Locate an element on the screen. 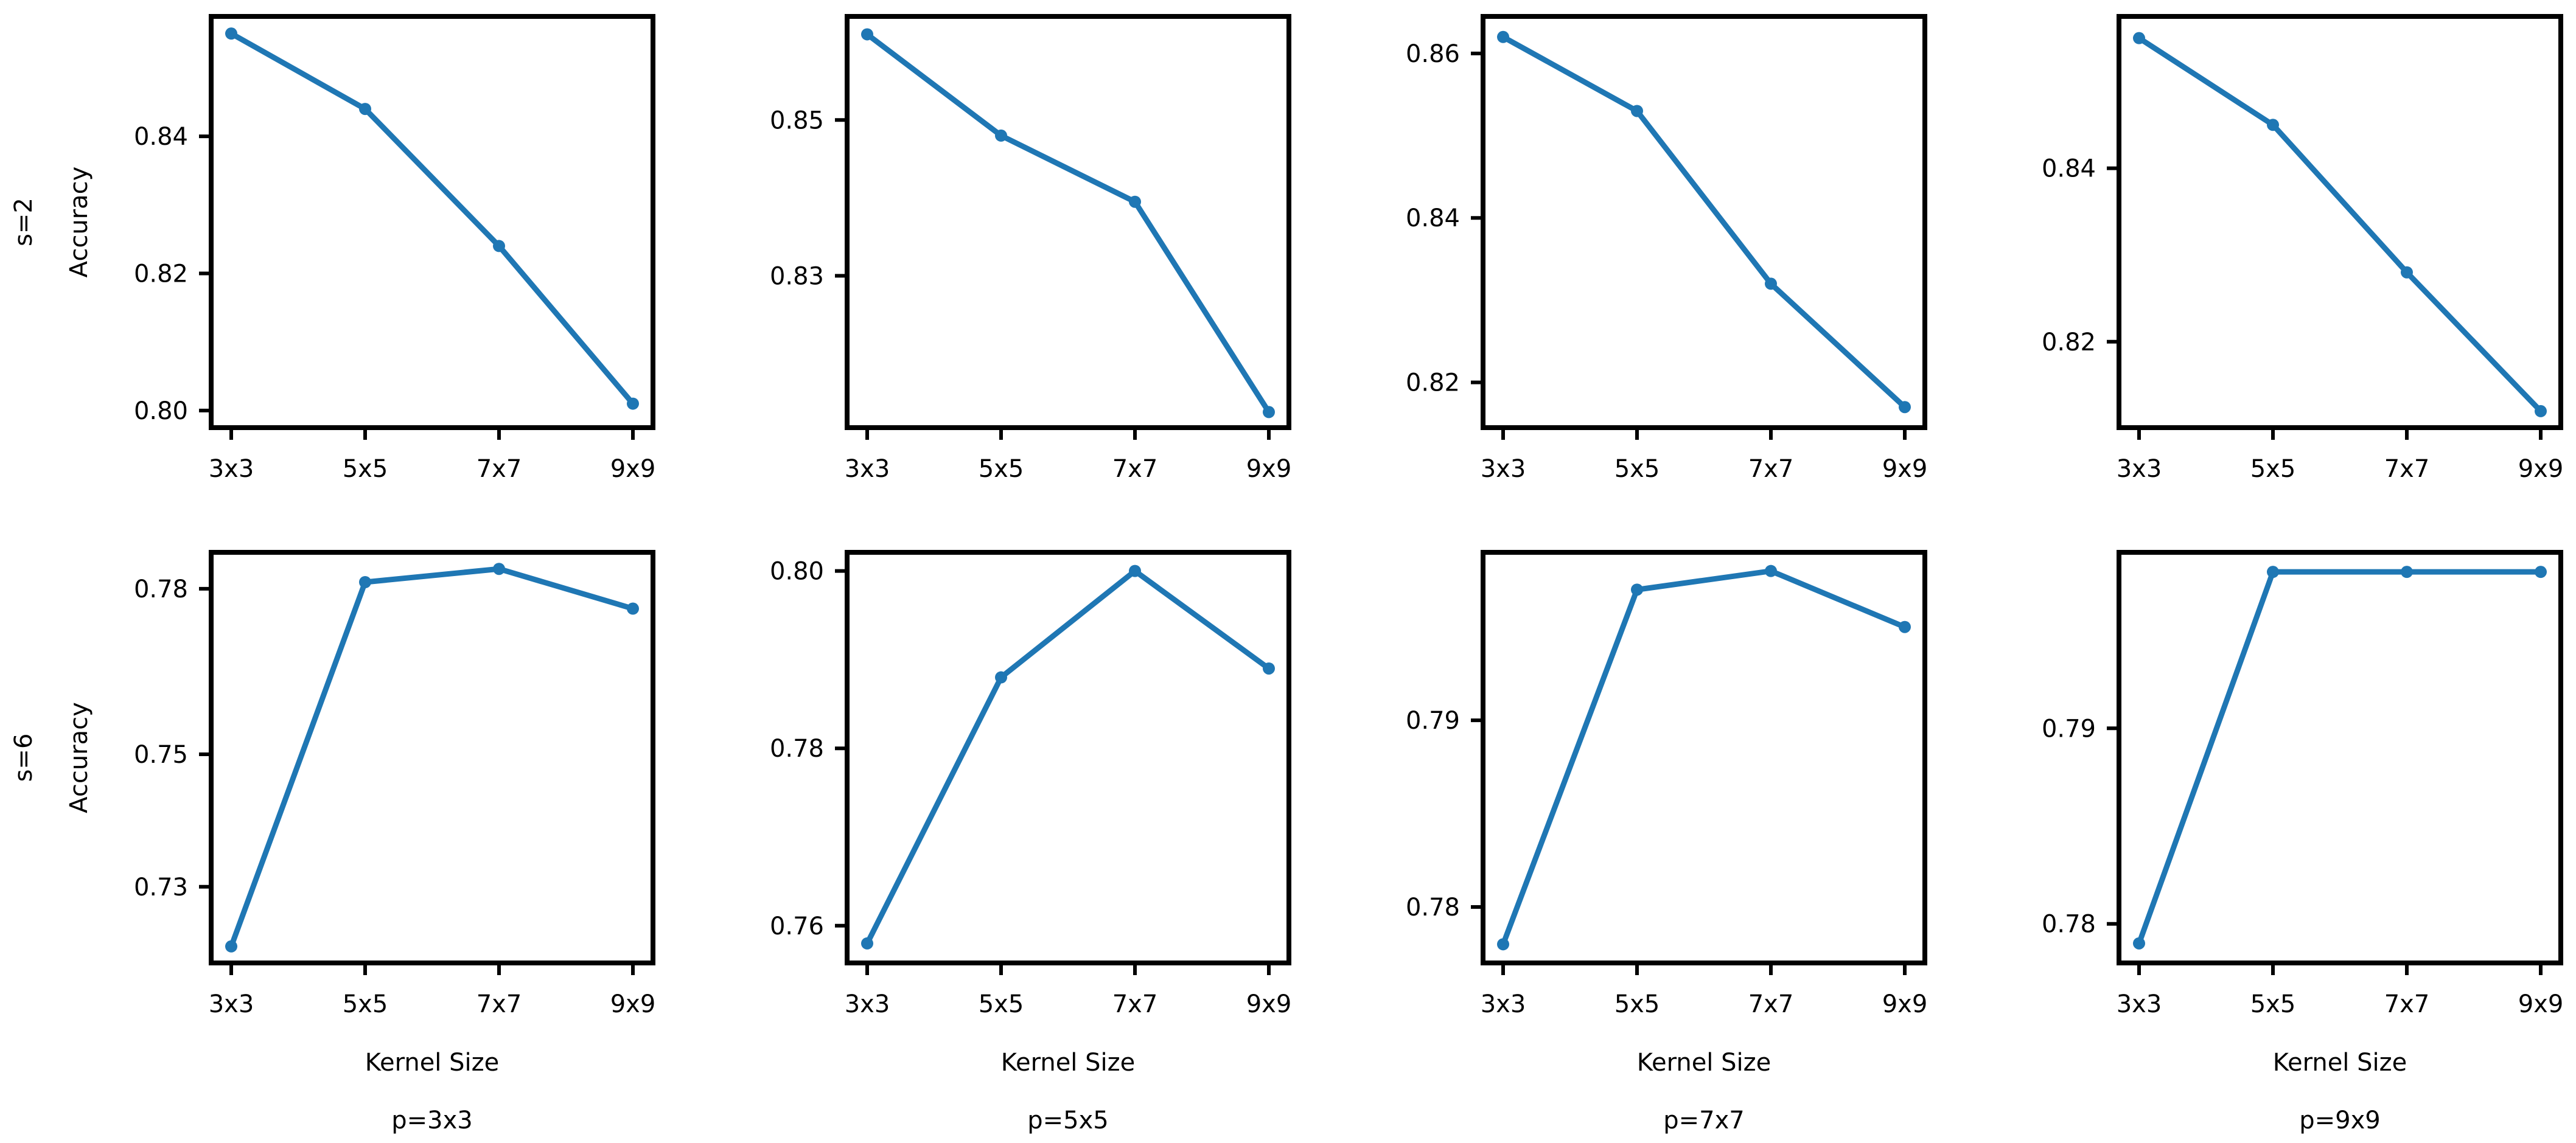  y-tick-label: 0.76 is located at coordinates (797, 926).